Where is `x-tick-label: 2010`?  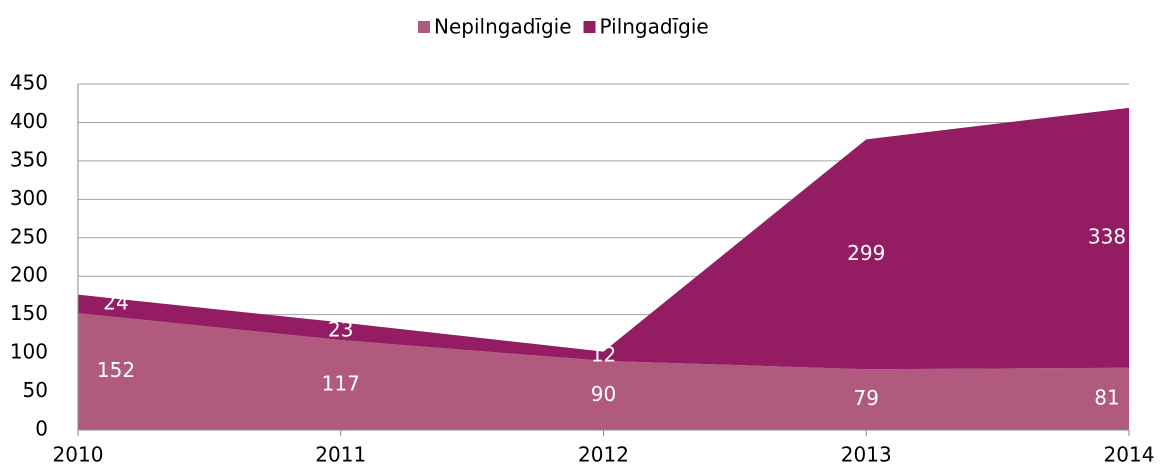 x-tick-label: 2010 is located at coordinates (78, 455).